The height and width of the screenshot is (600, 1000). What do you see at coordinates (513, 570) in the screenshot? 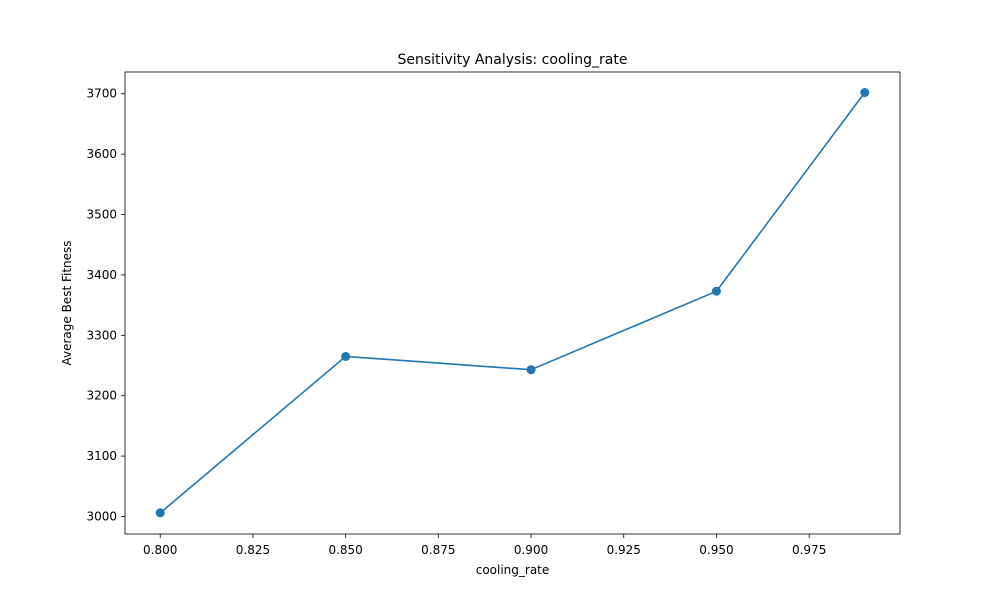
I see `x-axis-label: cooling_rate` at bounding box center [513, 570].